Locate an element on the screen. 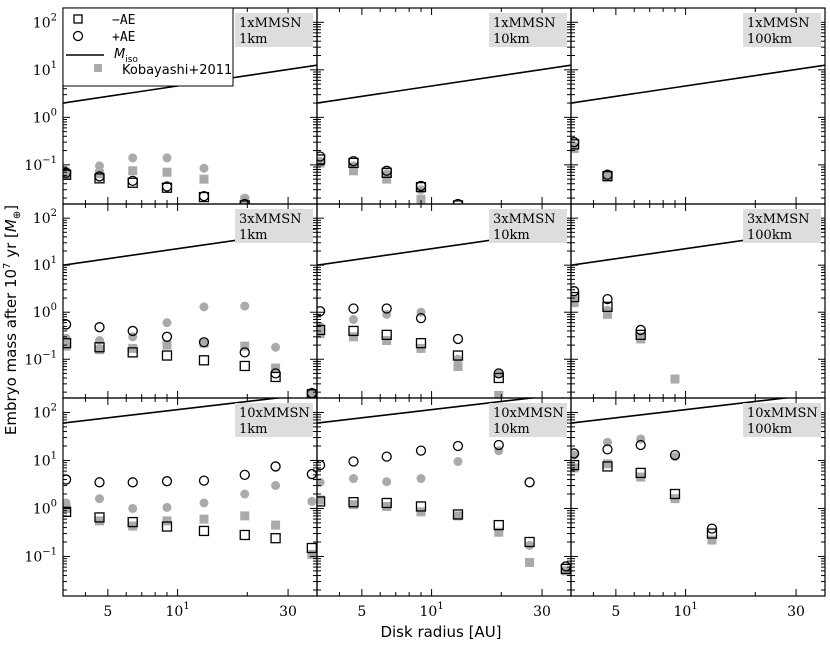 The height and width of the screenshot is (646, 830). legend-label-kobayashi: Kobayashi+2011 is located at coordinates (177, 70).